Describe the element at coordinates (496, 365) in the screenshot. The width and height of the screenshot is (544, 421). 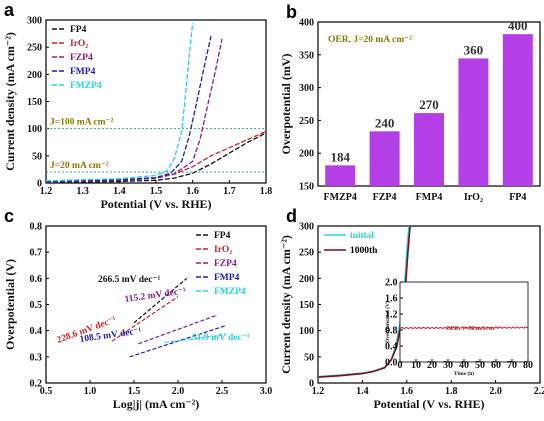
I see `x-tick-label: 60` at that location.